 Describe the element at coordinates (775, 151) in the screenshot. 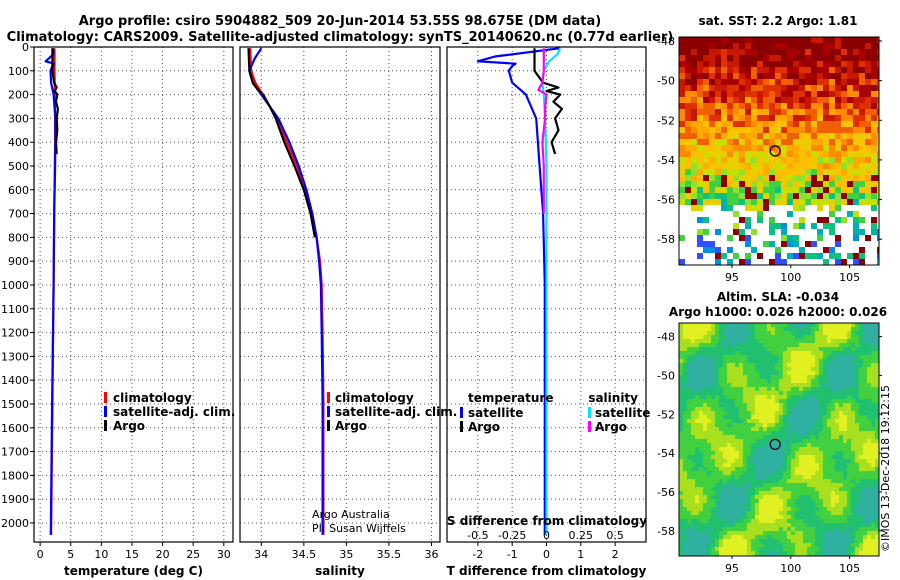

I see `sst-argo-marker` at that location.